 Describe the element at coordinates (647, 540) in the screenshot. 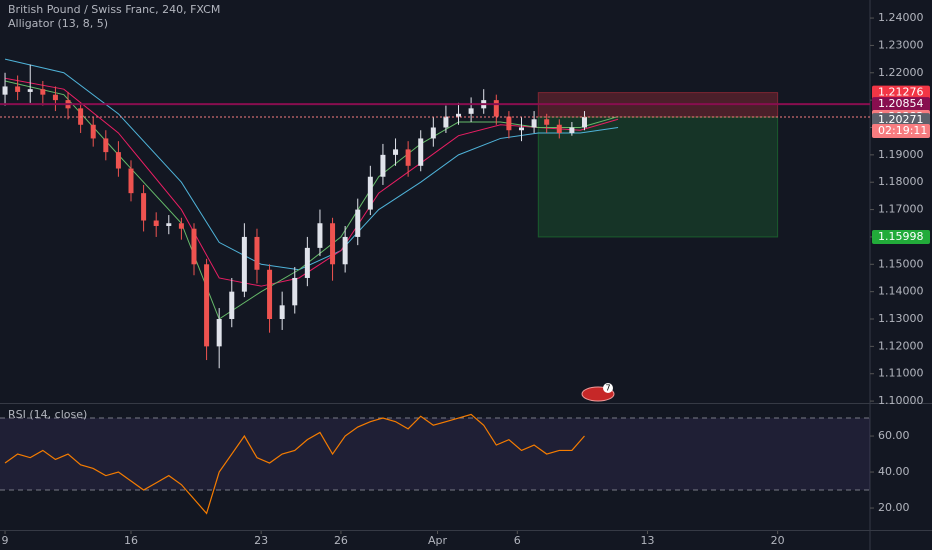

I see `x-tick-label: 13` at that location.